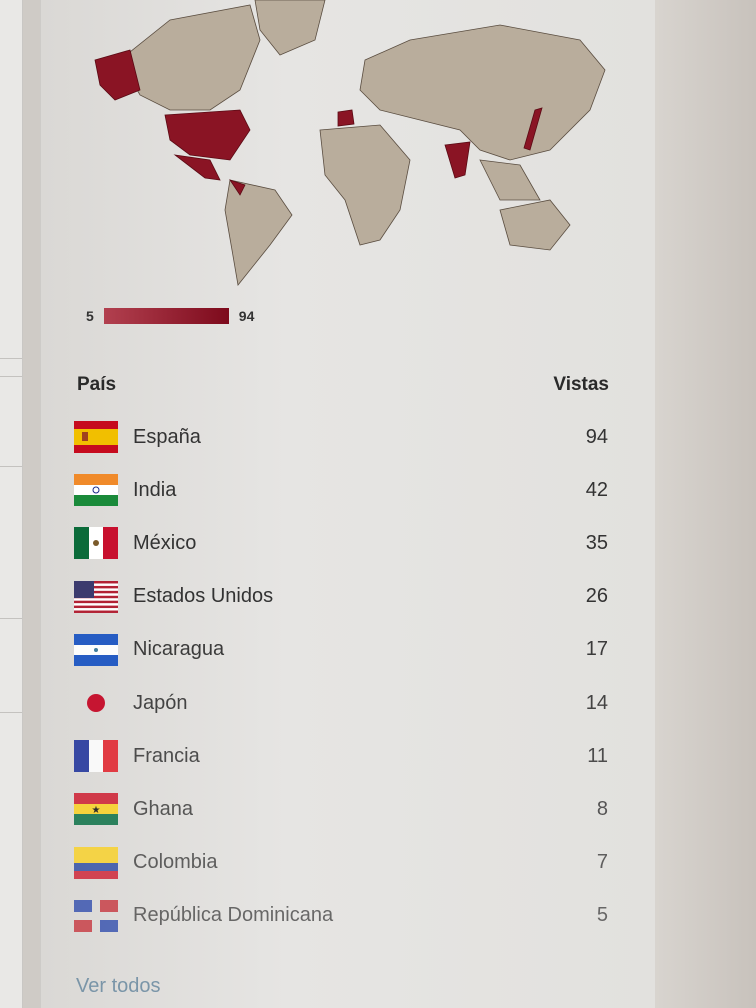 This screenshot has height=1008, width=756. I want to click on country-name: Japón, so click(160, 702).